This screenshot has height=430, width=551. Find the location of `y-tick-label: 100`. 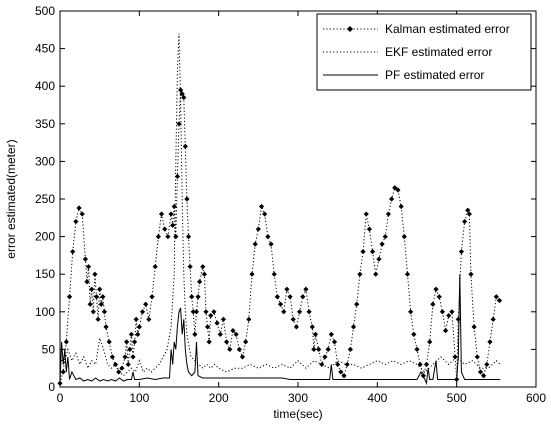

y-tick-label: 100 is located at coordinates (45, 312).